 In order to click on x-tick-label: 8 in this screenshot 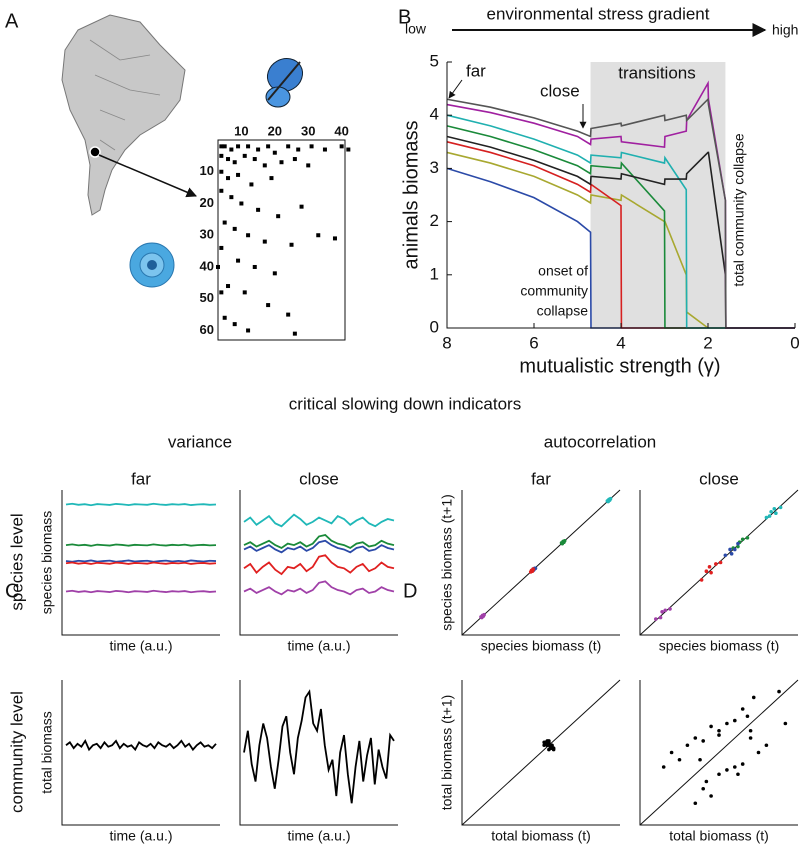, I will do `click(446, 342)`.